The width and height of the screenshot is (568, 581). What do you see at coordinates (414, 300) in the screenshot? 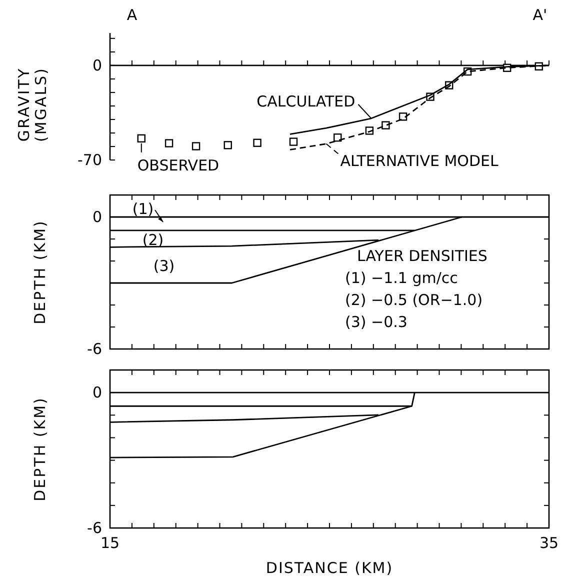
I see `annotation: (2) −0.5 (OR−1.0)` at bounding box center [414, 300].